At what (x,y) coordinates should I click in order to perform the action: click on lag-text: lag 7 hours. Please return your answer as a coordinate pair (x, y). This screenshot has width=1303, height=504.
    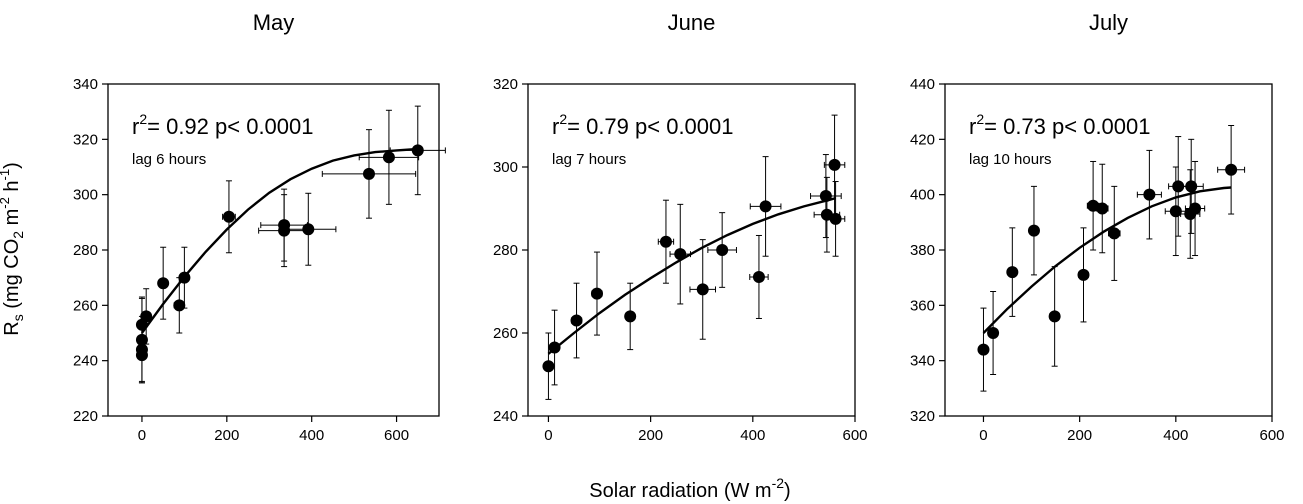
    Looking at the image, I should click on (589, 159).